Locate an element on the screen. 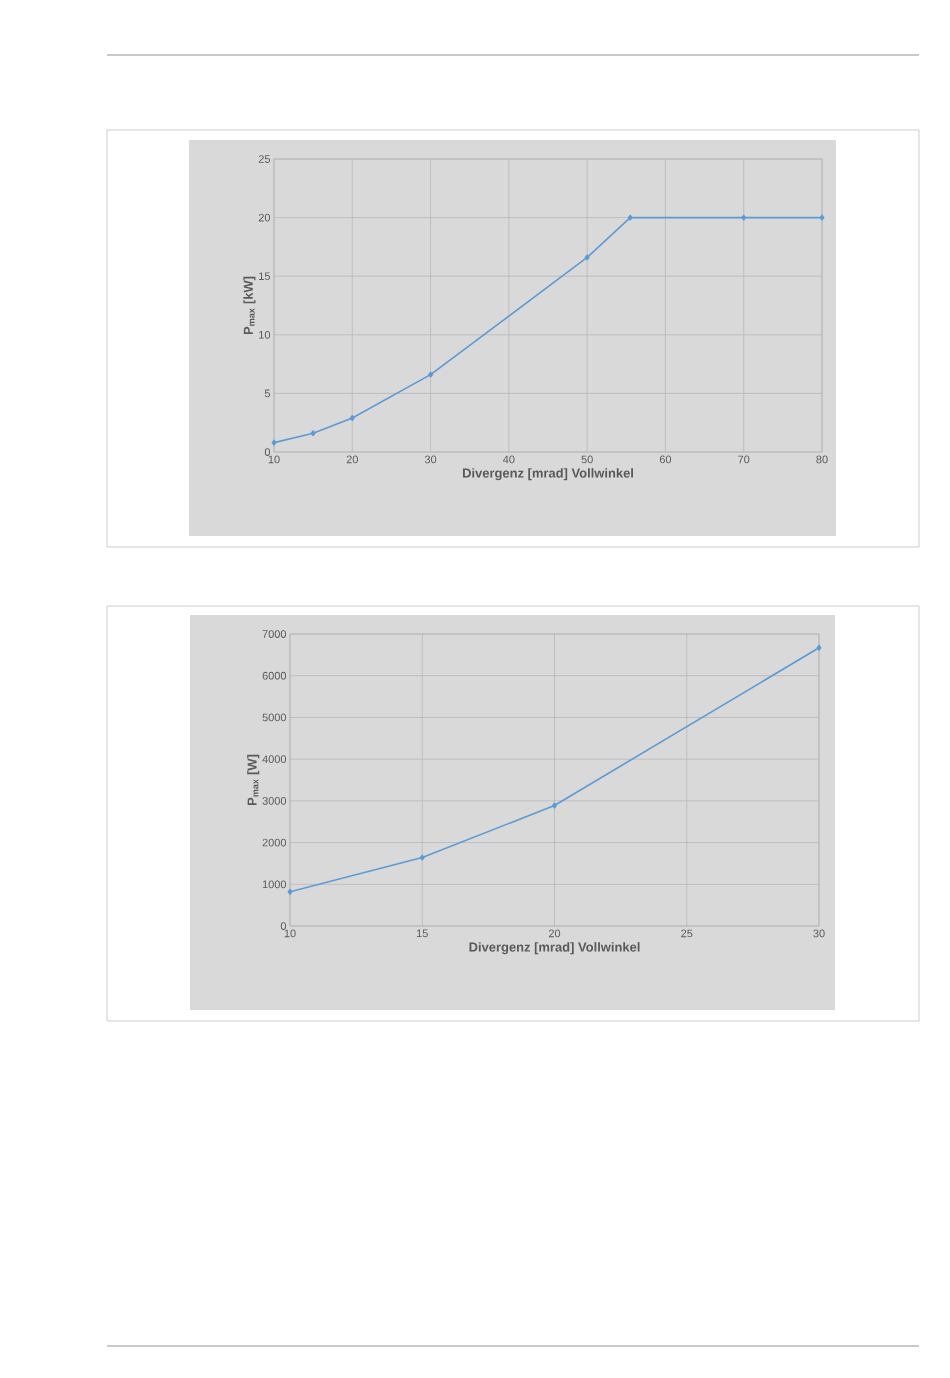 The height and width of the screenshot is (1378, 950). x-tick-label: 70 is located at coordinates (744, 459).